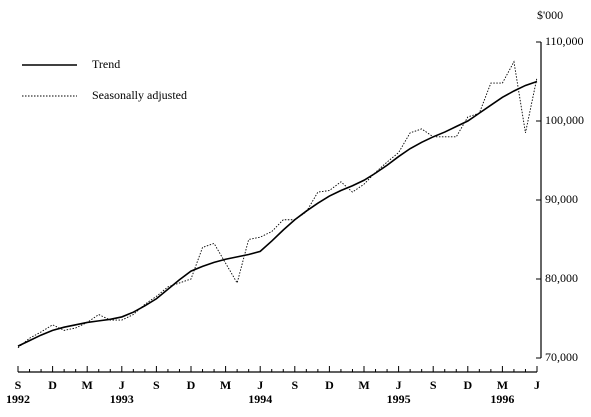  What do you see at coordinates (106, 64) in the screenshot?
I see `legend-label: Trend` at bounding box center [106, 64].